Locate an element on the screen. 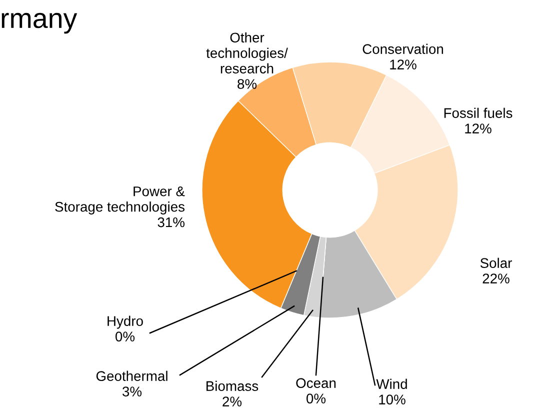 Image resolution: width=538 pixels, height=414 pixels. slice-label: Other technologies/ research is located at coordinates (247, 53).